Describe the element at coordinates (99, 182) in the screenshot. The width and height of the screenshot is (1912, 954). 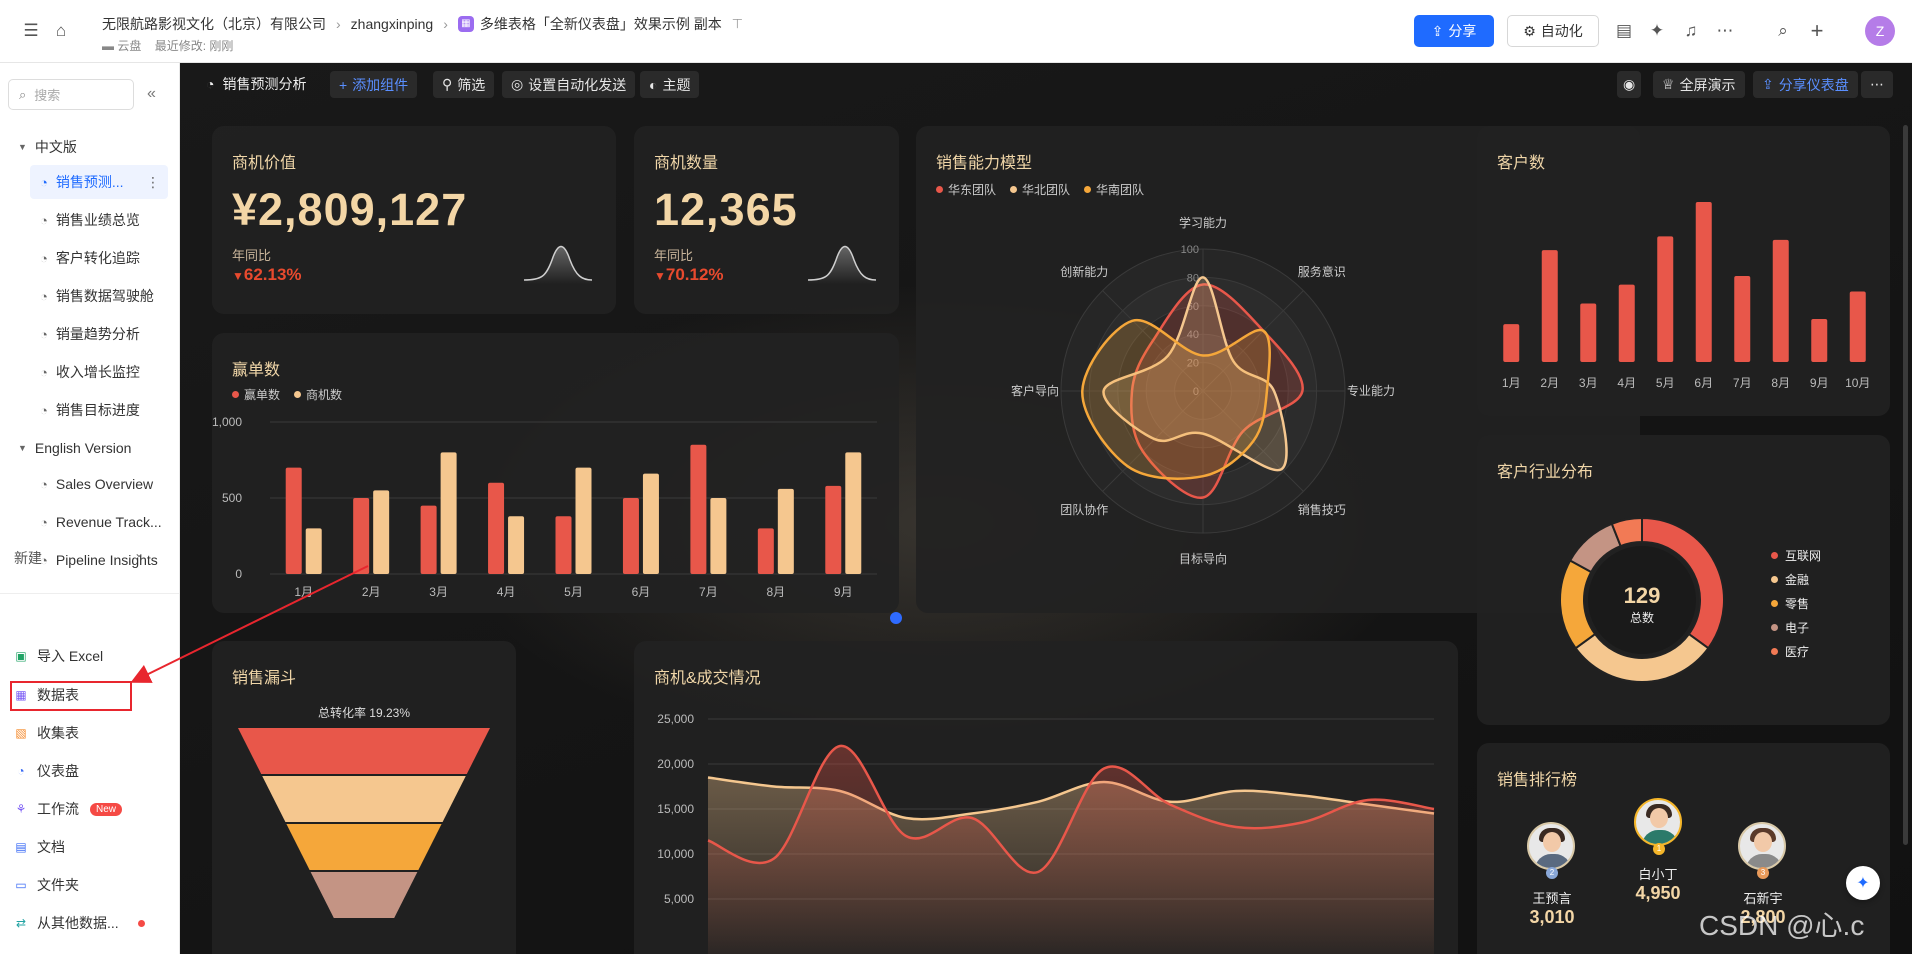
I see `sidebar-item-sales-forecast: ◔ 销售预测... ⋮` at that location.